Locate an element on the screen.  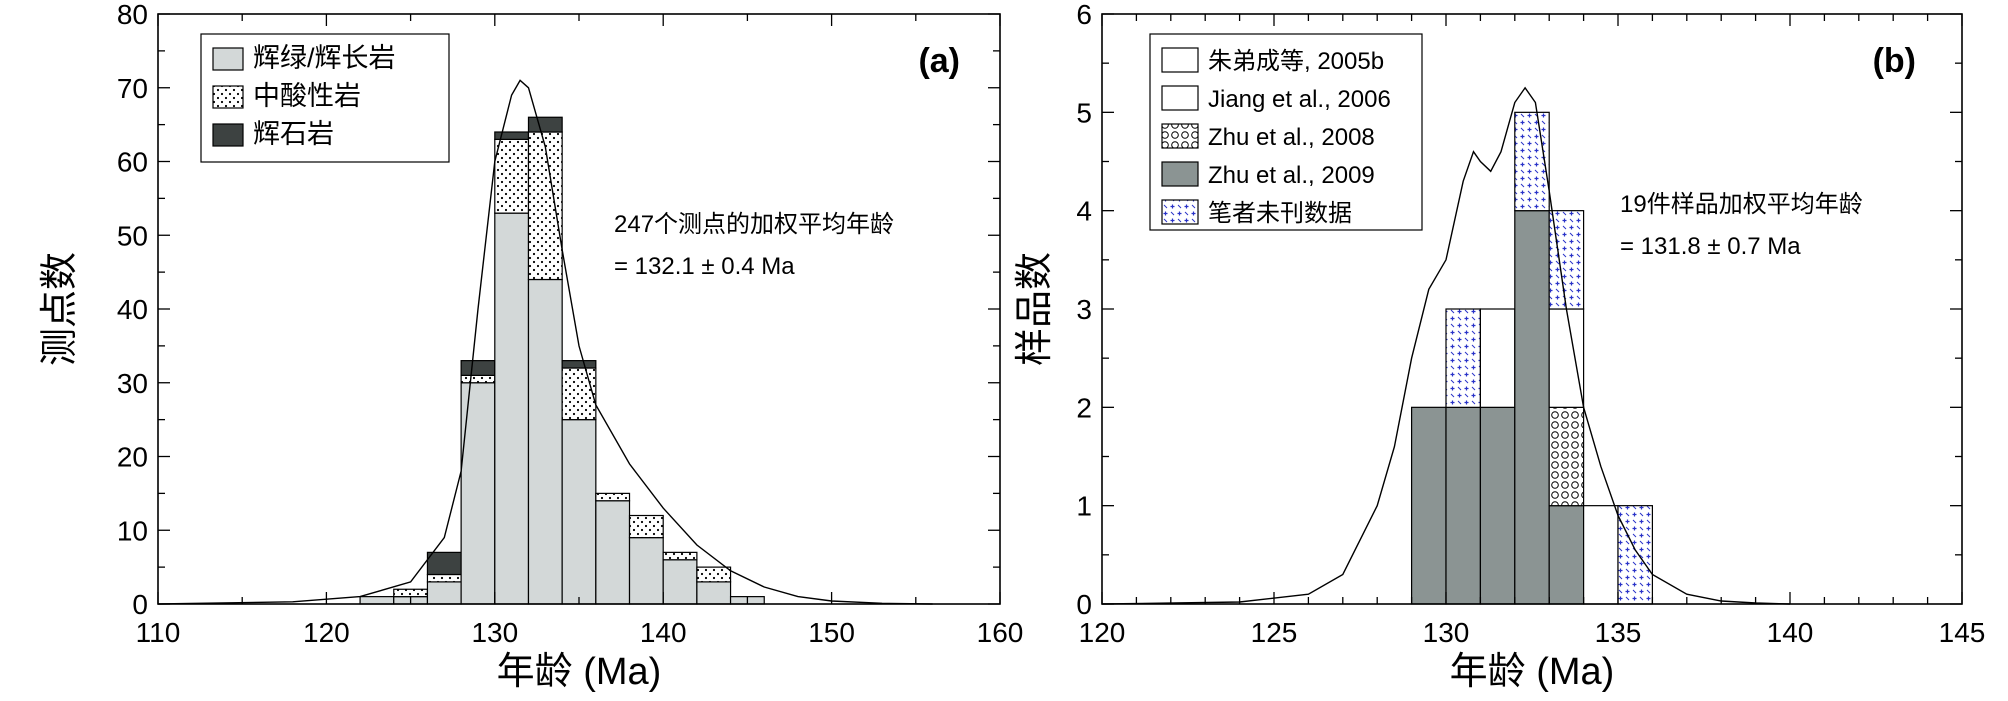
y-tick-label: 60 is located at coordinates (132, 162).